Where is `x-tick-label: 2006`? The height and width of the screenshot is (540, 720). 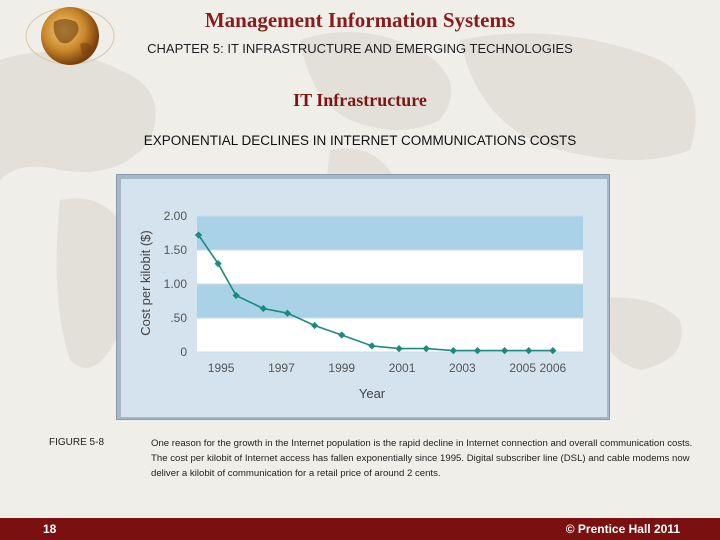 x-tick-label: 2006 is located at coordinates (552, 368).